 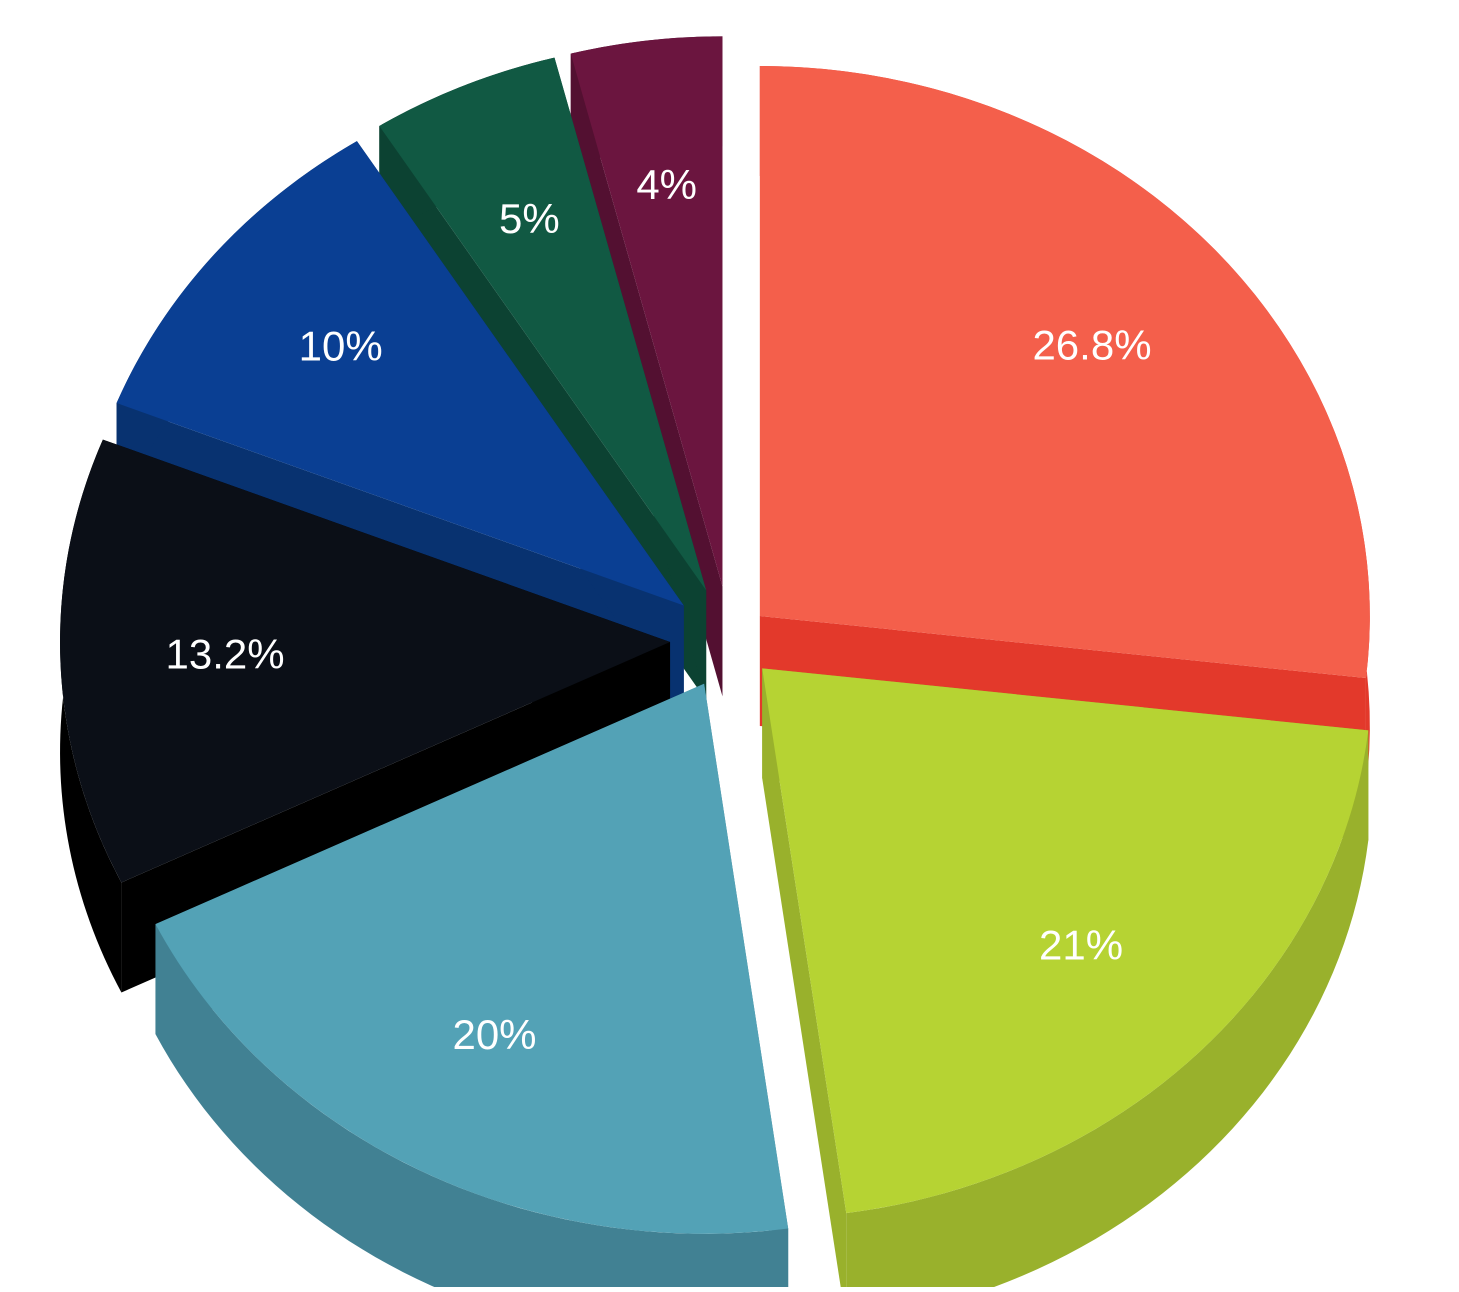 What do you see at coordinates (341, 346) in the screenshot?
I see `slice-data-label: 10%` at bounding box center [341, 346].